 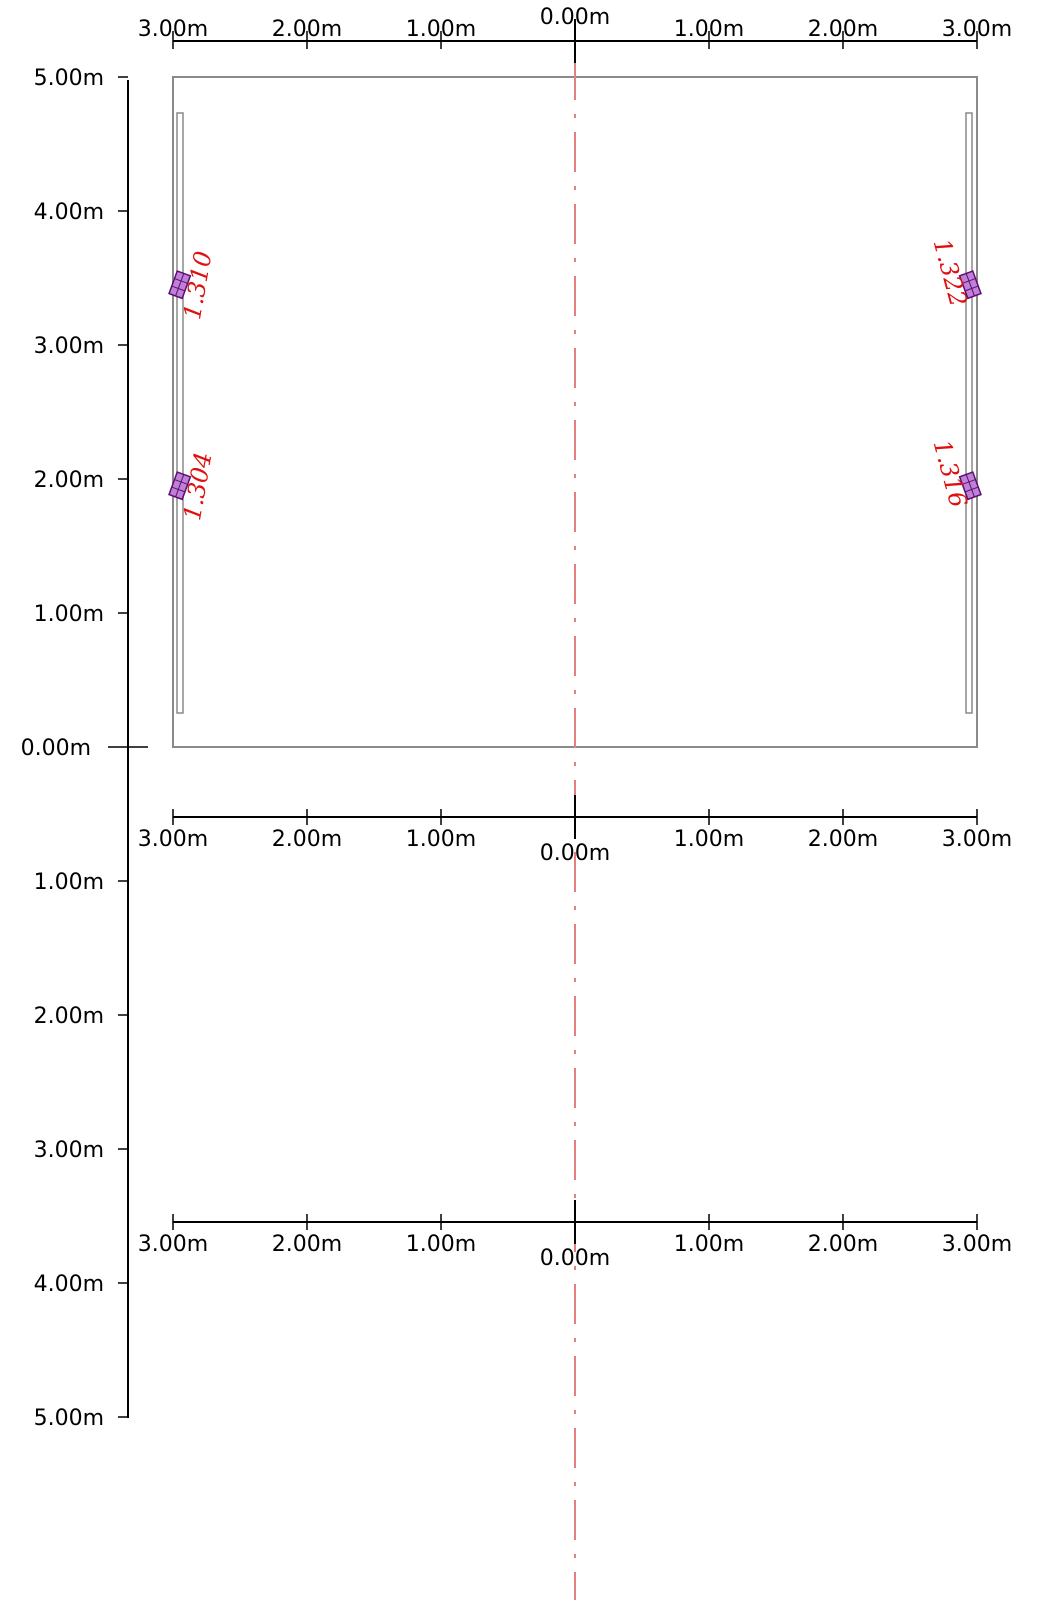 What do you see at coordinates (575, 1235) in the screenshot?
I see `horizontal-ruler-bottom: 3.00m 2.00m 1.00m 0.00m 1.00m 2.00m 3.00m` at bounding box center [575, 1235].